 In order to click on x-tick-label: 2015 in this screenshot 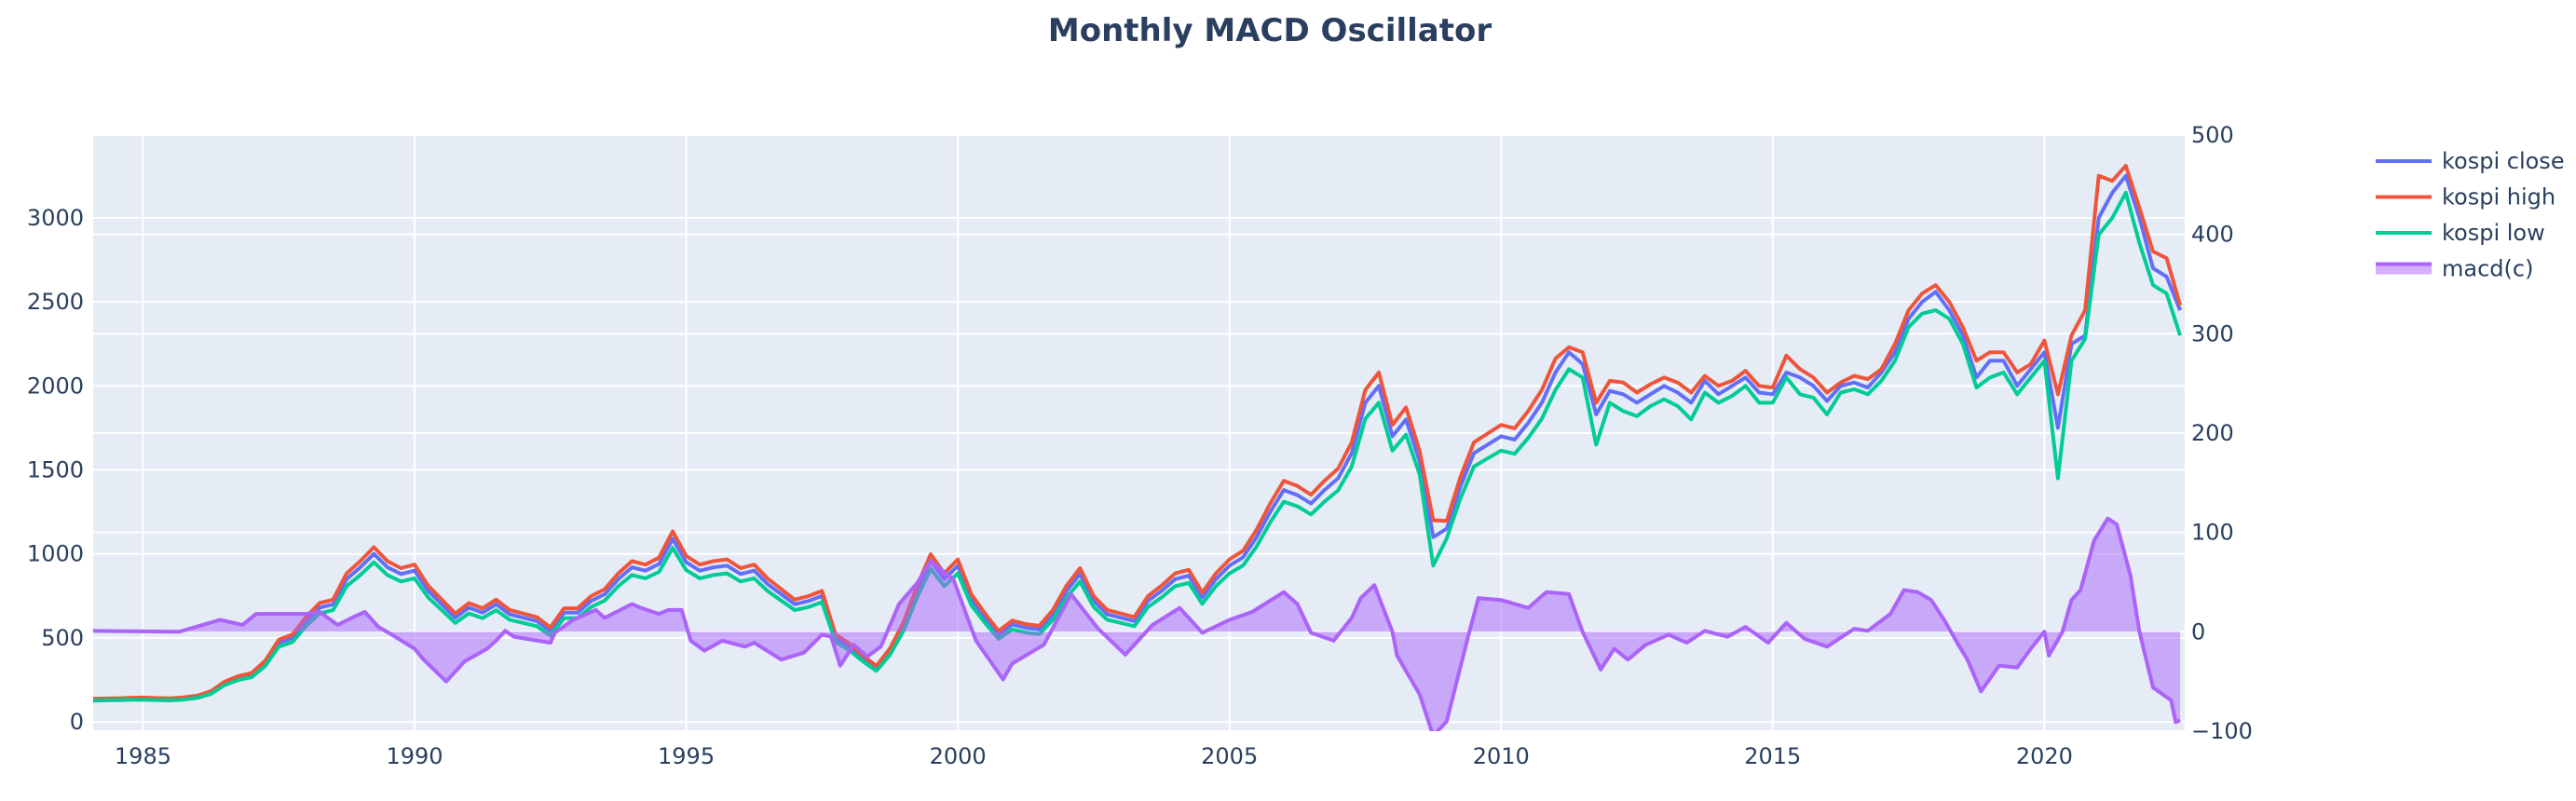, I will do `click(1772, 756)`.